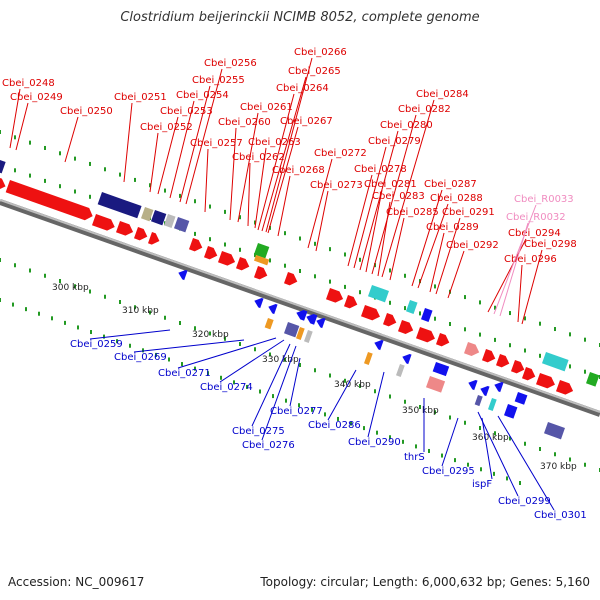 The height and width of the screenshot is (600, 600). Describe the element at coordinates (202, 95) in the screenshot. I see `gene-label-cbei-0254: Cbei_0254` at that location.